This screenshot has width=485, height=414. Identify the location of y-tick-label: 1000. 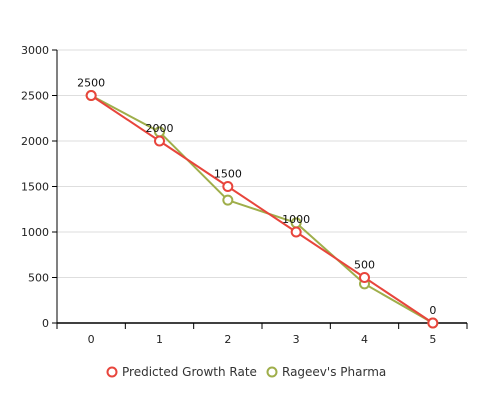
(35, 232).